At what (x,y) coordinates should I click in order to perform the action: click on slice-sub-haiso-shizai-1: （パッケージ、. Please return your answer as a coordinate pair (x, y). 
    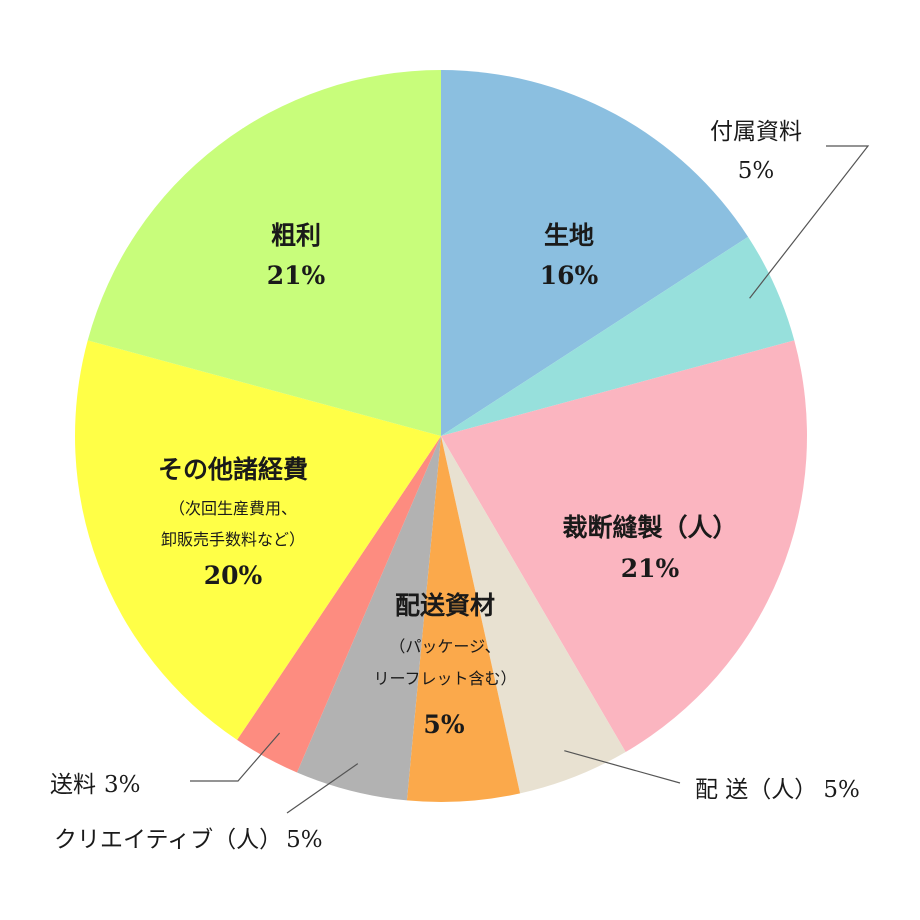
    Looking at the image, I should click on (444, 646).